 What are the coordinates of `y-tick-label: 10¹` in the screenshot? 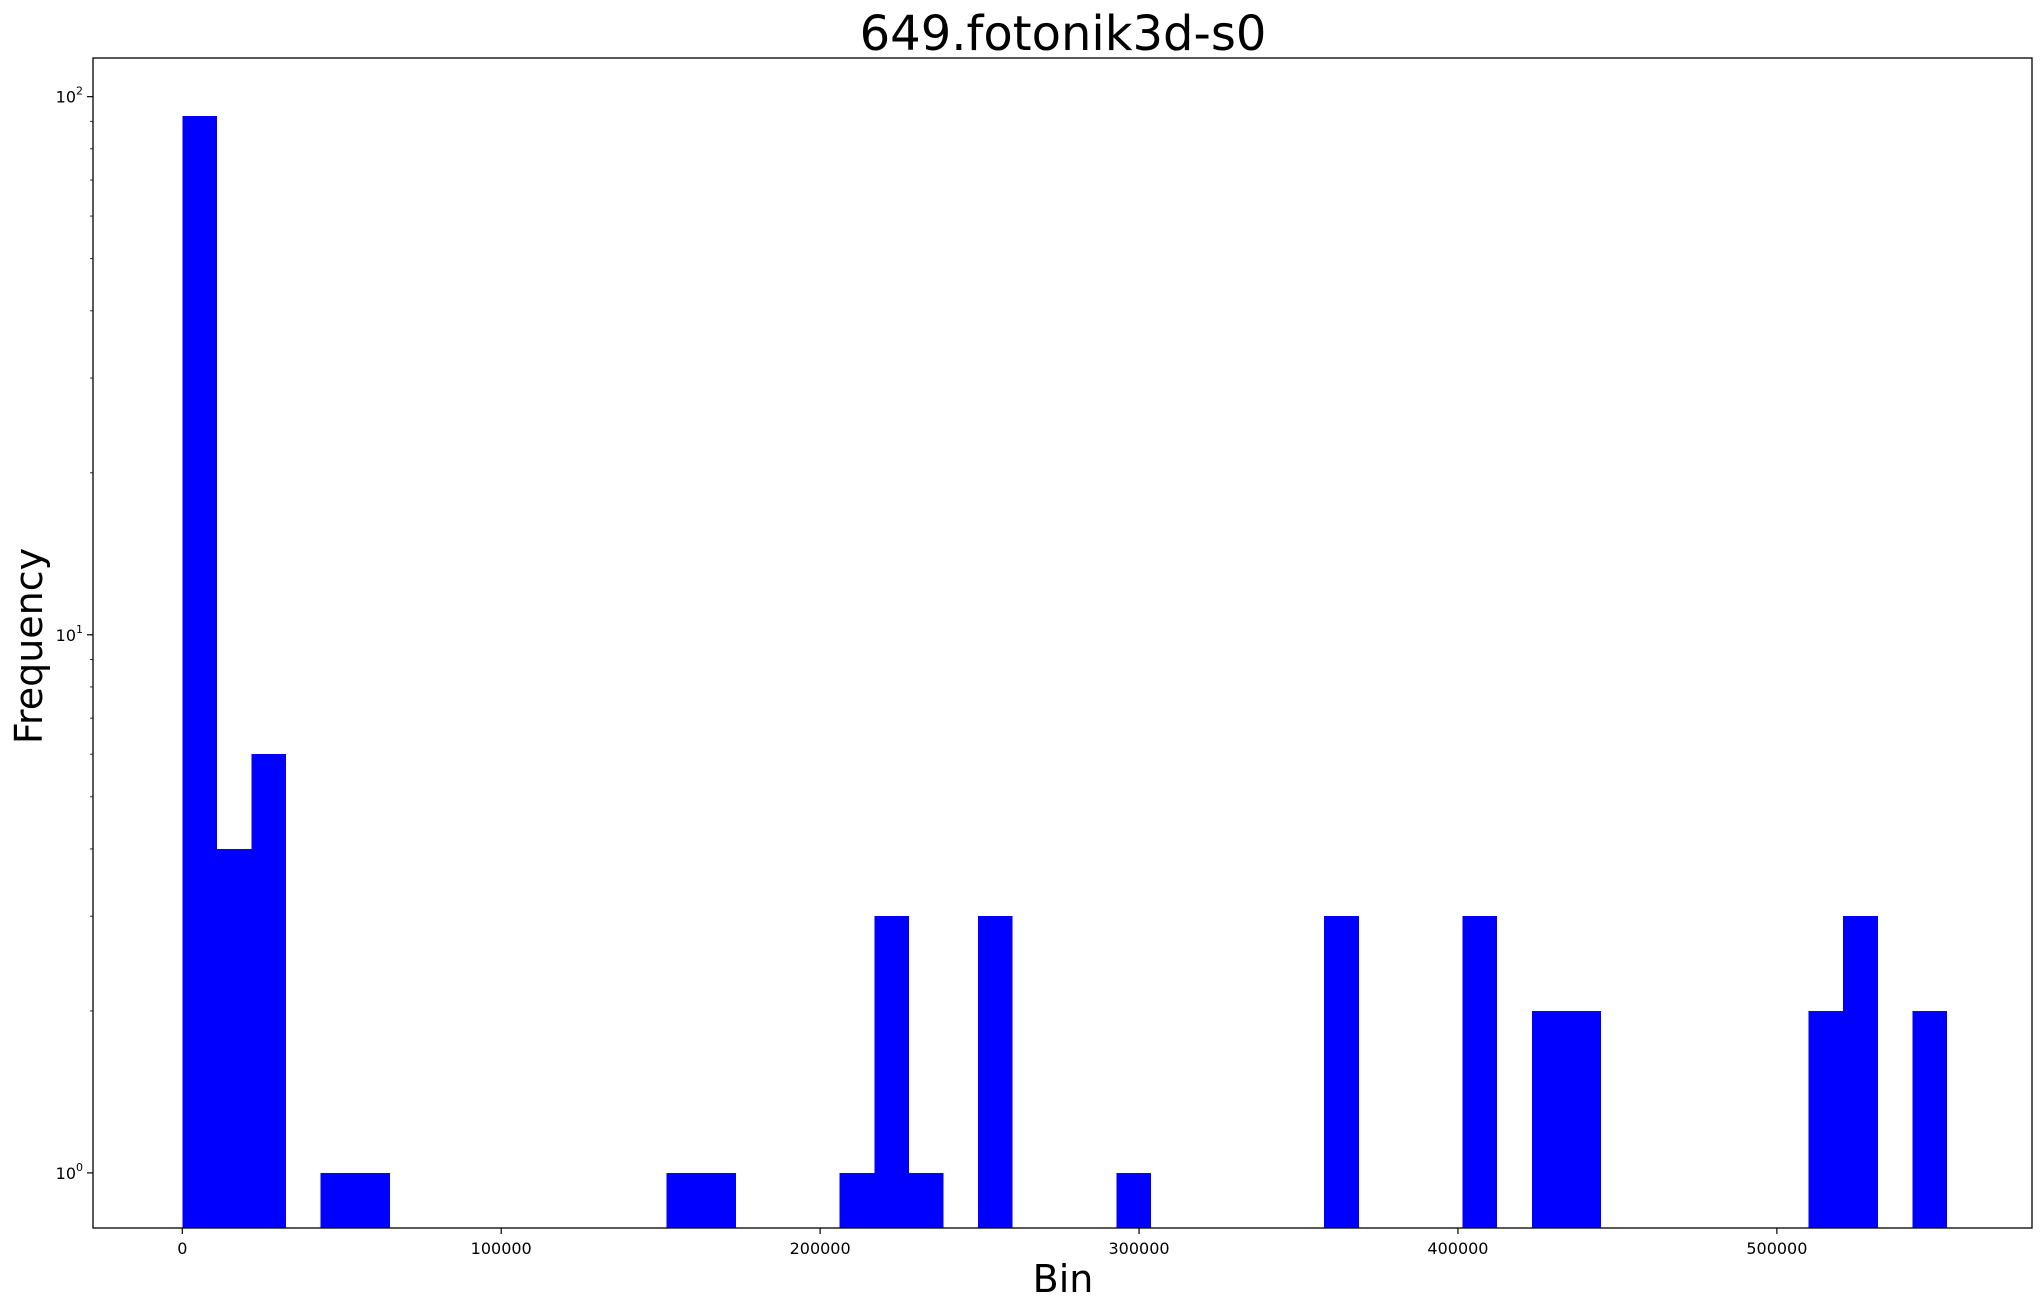 It's located at (69, 634).